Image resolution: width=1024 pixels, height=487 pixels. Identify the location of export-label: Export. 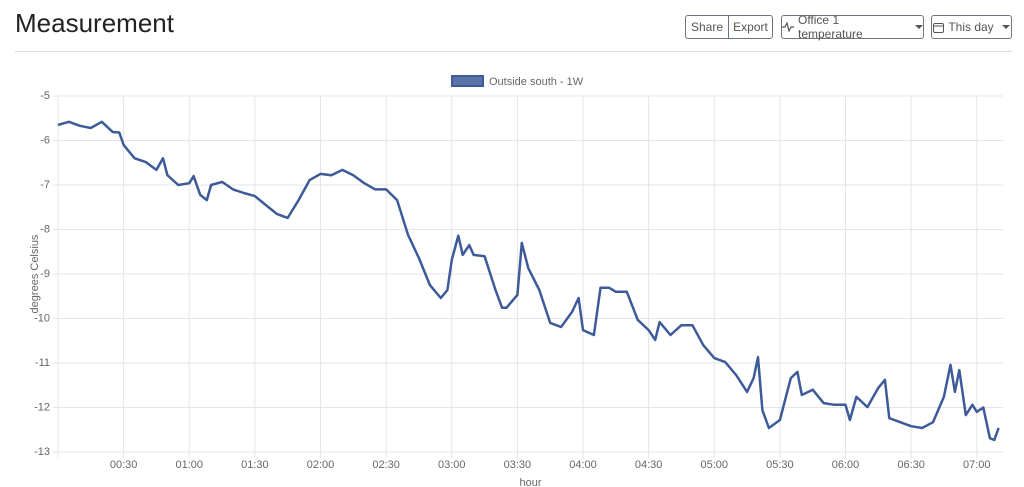
(750, 27).